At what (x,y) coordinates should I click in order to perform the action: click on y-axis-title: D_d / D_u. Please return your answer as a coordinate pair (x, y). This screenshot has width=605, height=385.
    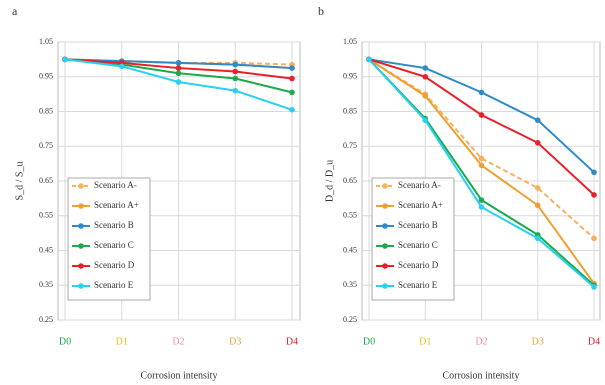
    Looking at the image, I should click on (329, 181).